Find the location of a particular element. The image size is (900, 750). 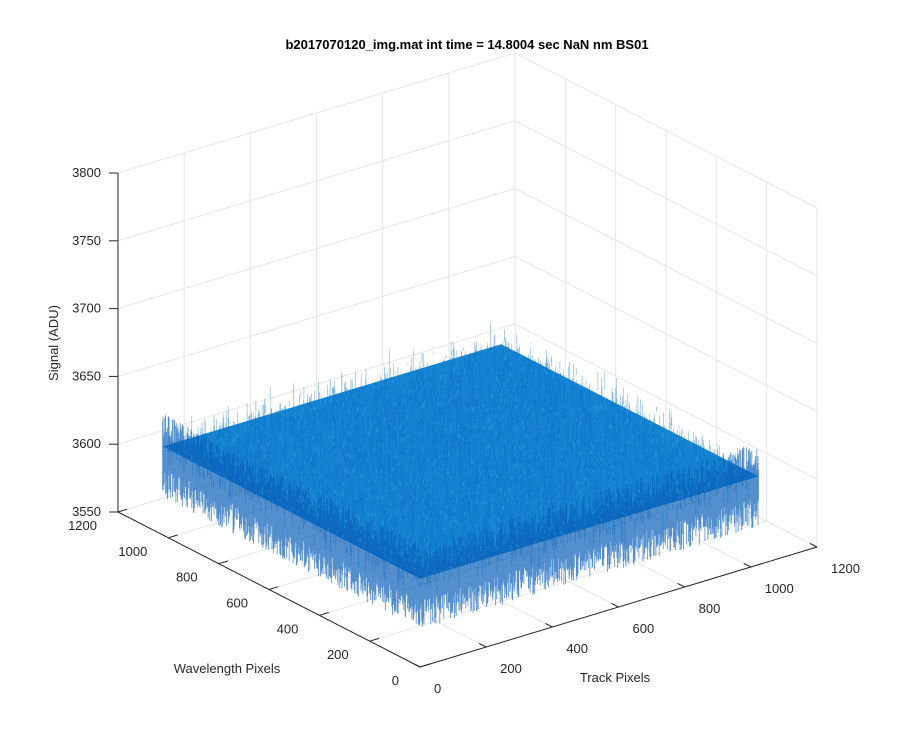

y-tick-label: 800 is located at coordinates (187, 577).